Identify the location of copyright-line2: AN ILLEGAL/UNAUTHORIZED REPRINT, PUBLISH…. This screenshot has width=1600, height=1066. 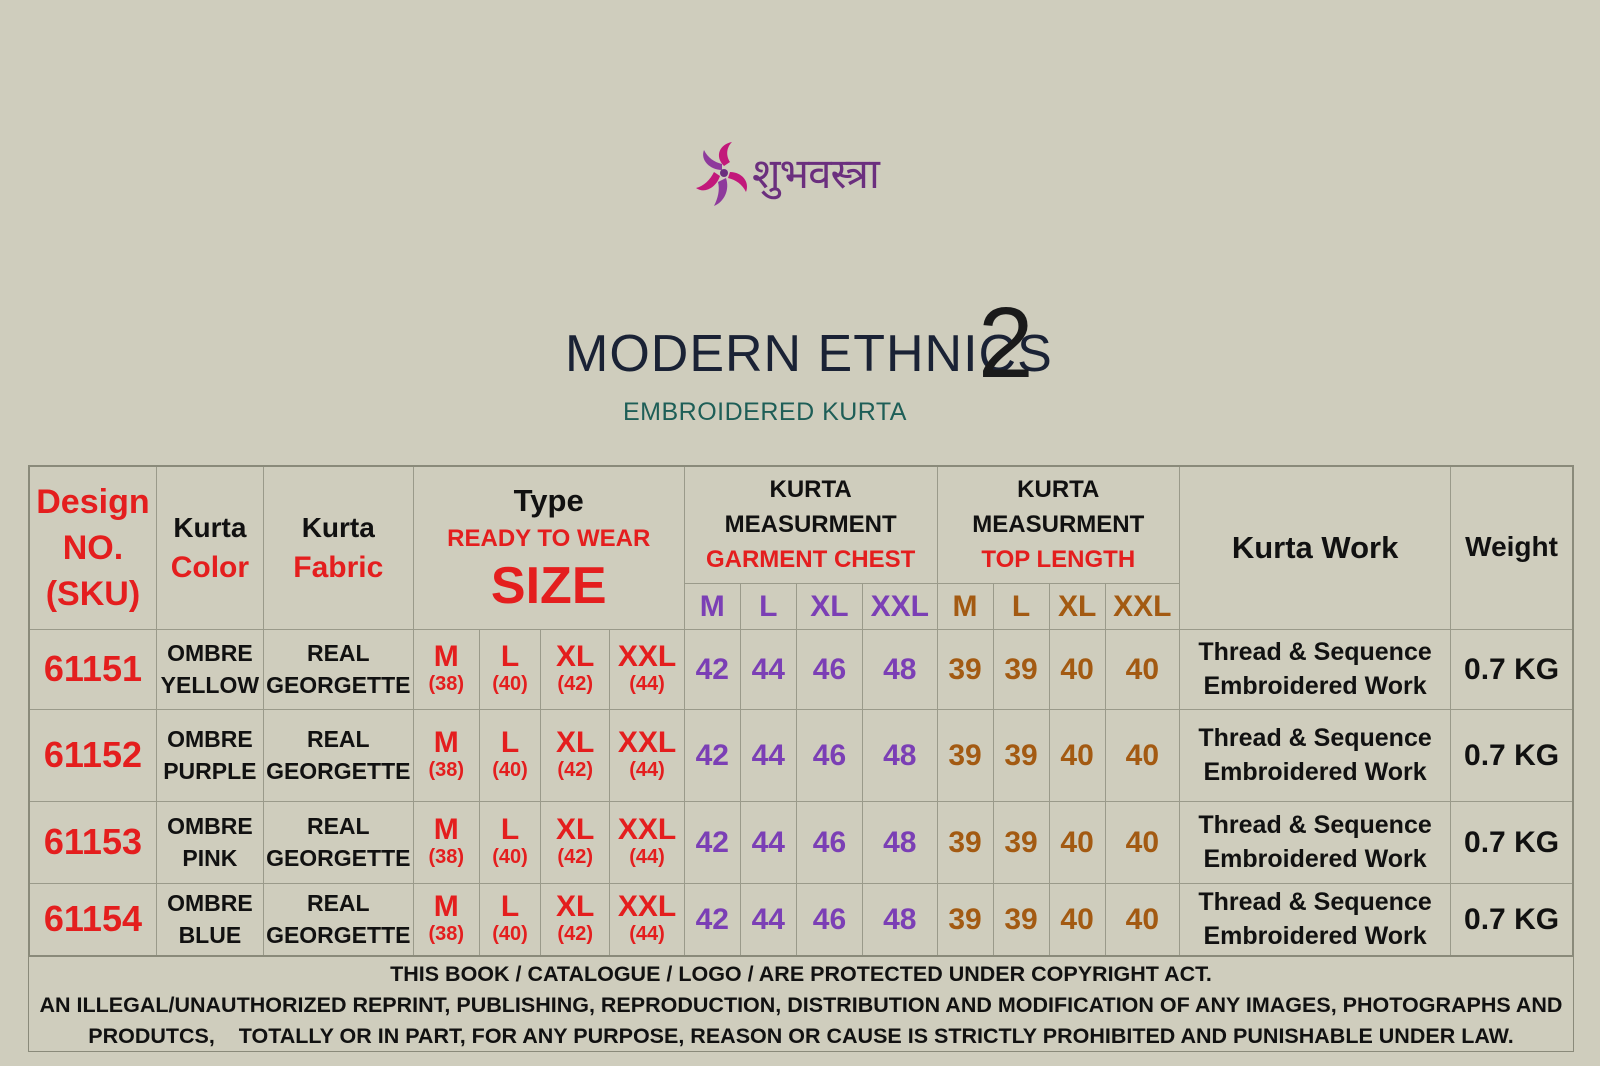
(801, 1005).